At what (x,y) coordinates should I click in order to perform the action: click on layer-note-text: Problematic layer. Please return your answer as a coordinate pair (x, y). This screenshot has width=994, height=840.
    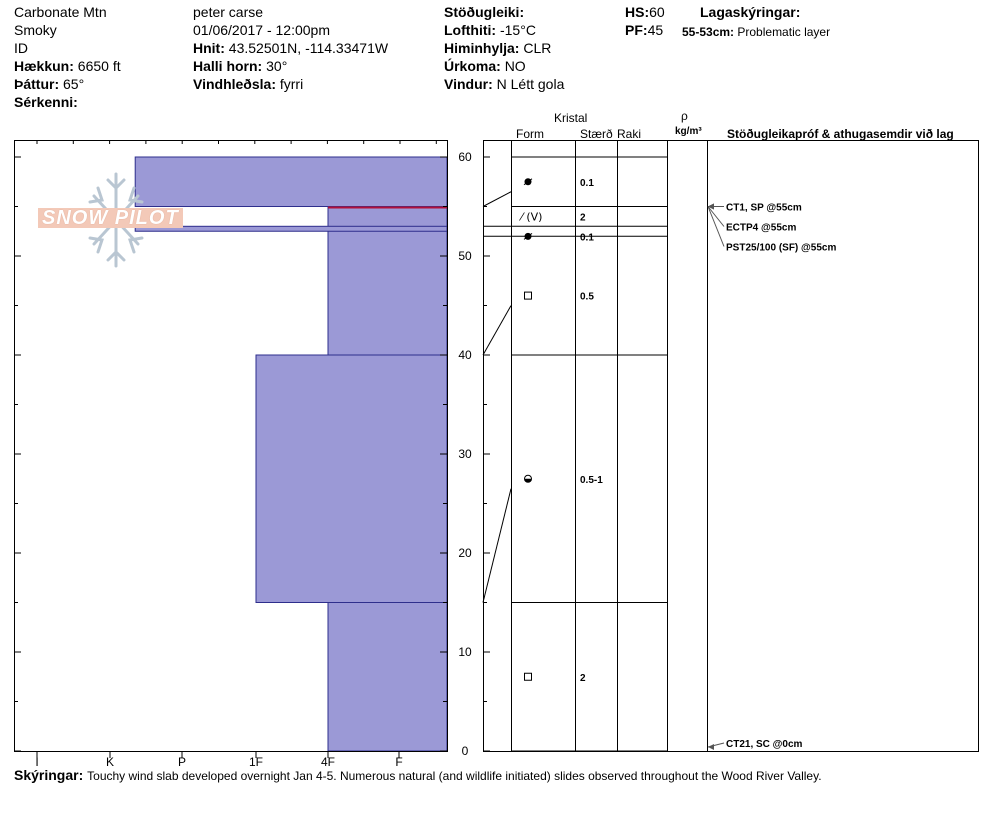
    Looking at the image, I should click on (784, 32).